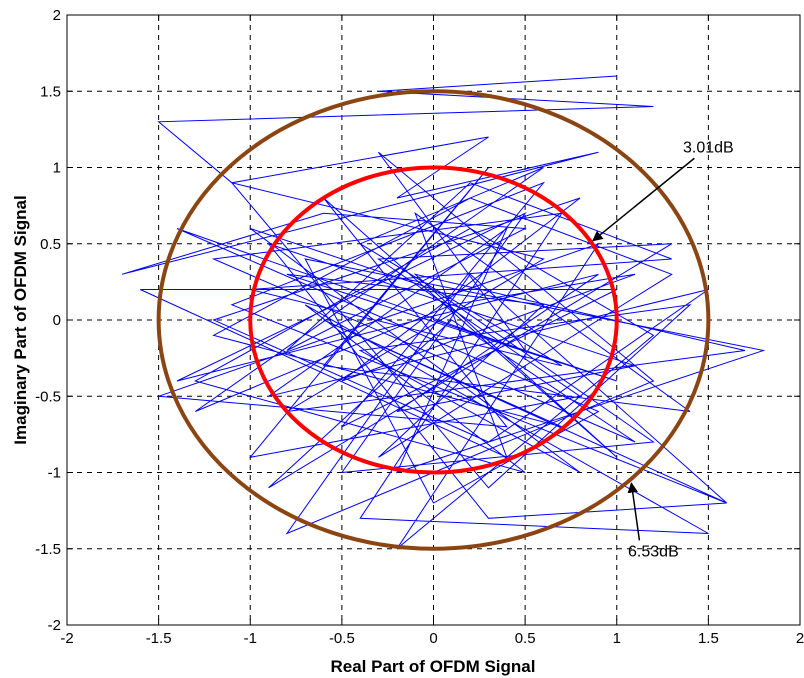 The image size is (804, 678). What do you see at coordinates (54, 625) in the screenshot?
I see `y-tick-label: -2` at bounding box center [54, 625].